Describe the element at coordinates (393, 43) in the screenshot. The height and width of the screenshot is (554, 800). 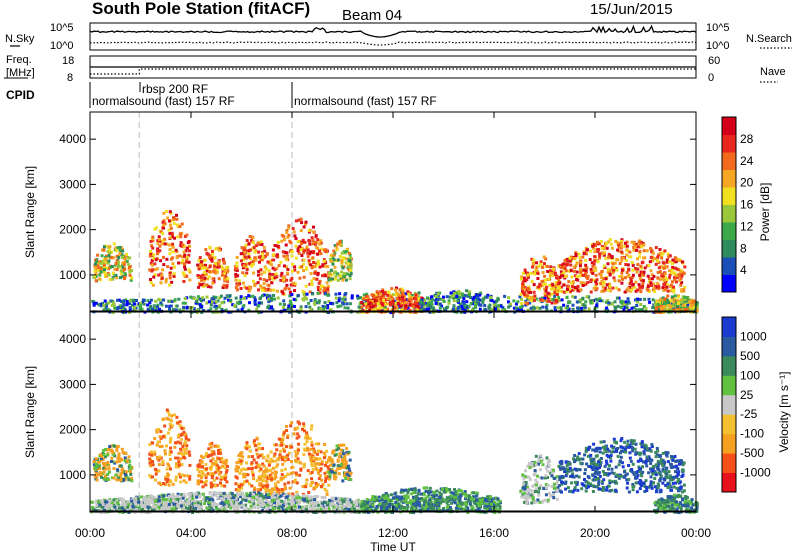
I see `search-noise-line` at that location.